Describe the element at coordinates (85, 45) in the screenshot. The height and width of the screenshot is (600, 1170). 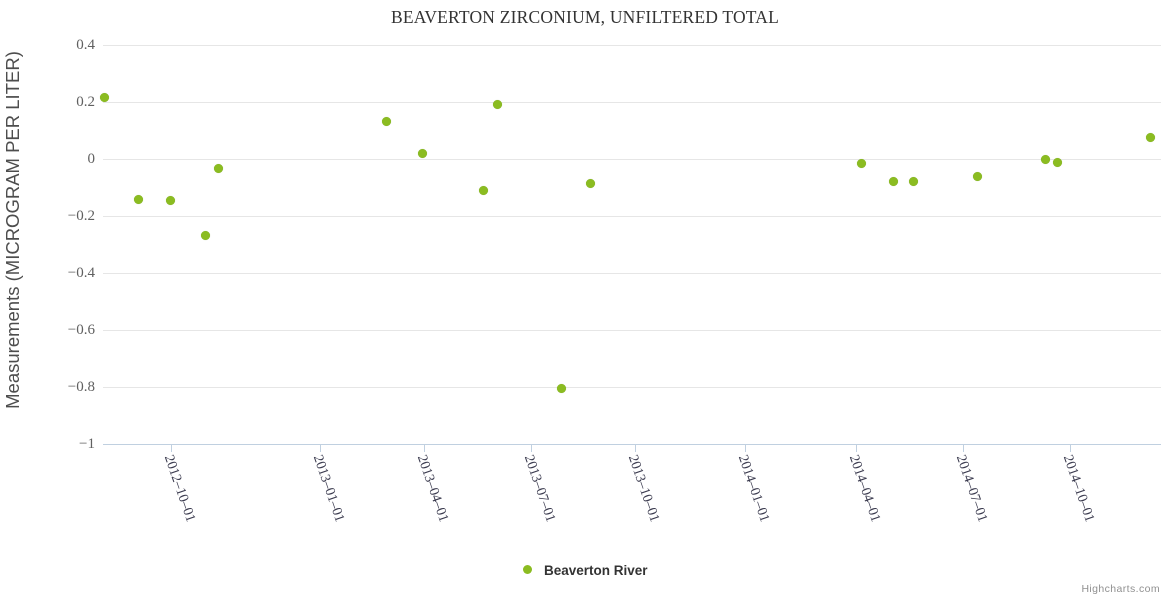
I see `y-axis-tick-label: 0.4` at that location.